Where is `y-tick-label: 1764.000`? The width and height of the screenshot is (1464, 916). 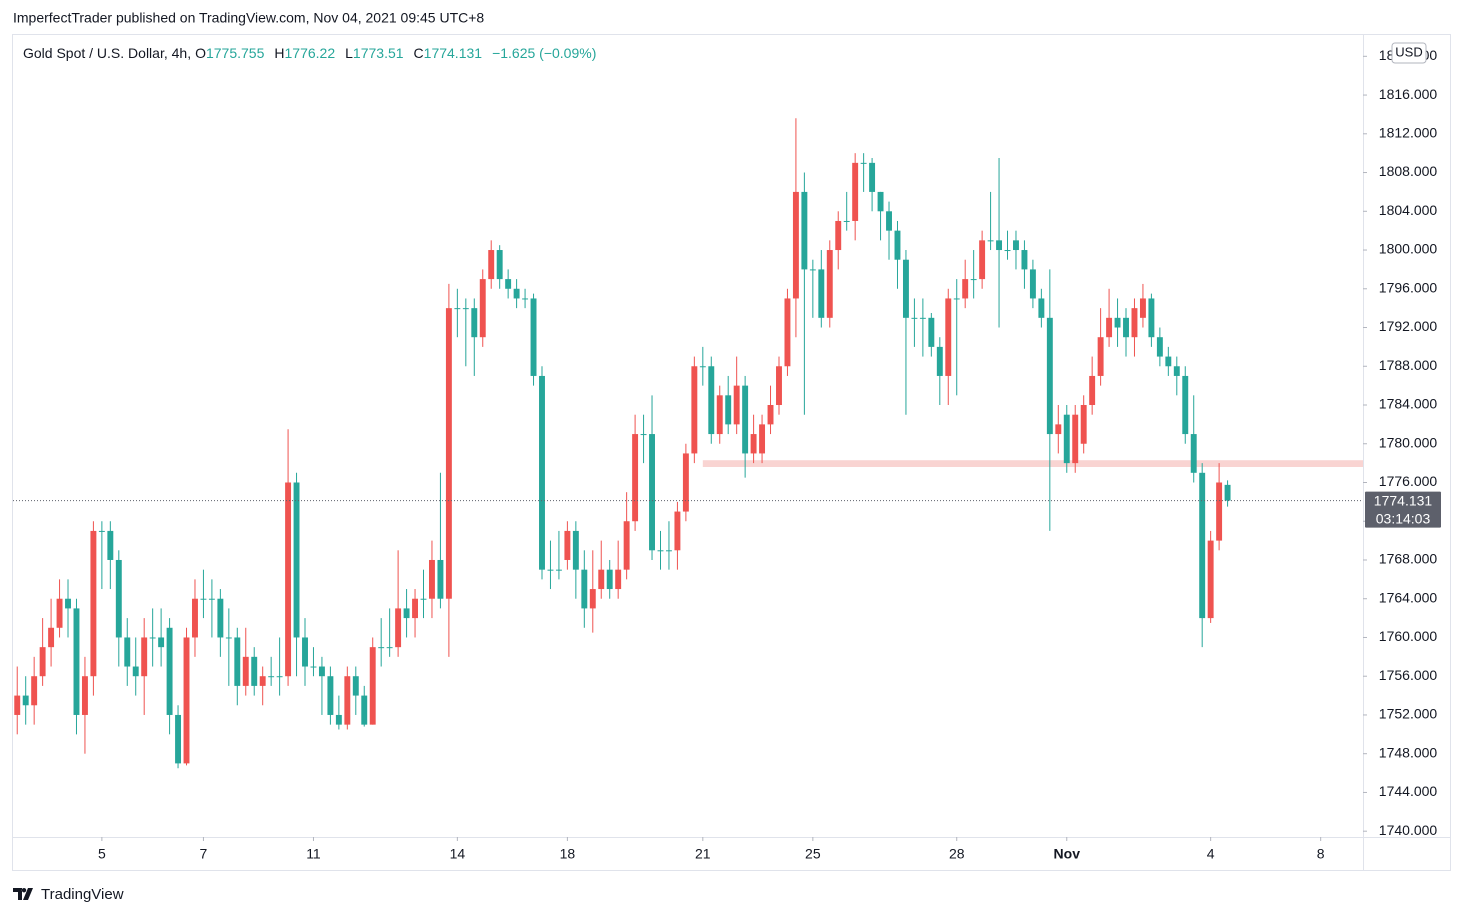 y-tick-label: 1764.000 is located at coordinates (1408, 597).